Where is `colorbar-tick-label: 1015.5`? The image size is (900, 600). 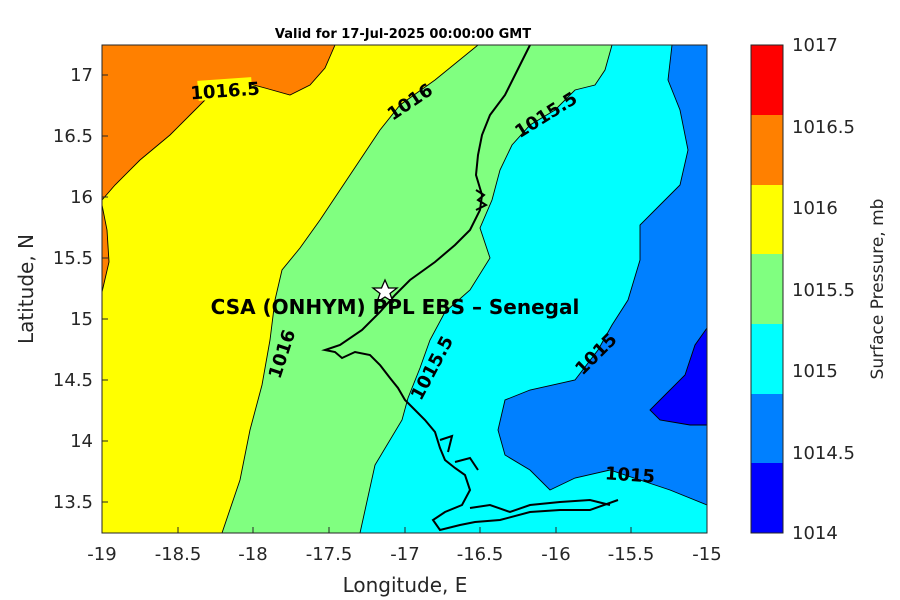 colorbar-tick-label: 1015.5 is located at coordinates (823, 290).